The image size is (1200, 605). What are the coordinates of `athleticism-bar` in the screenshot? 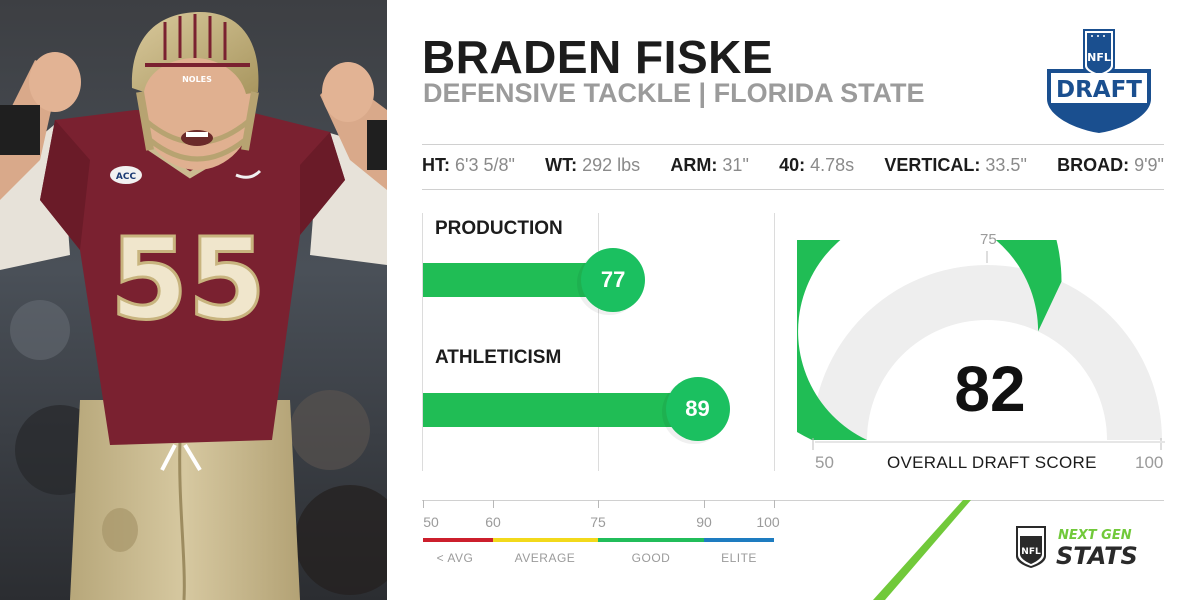 It's located at (560, 410).